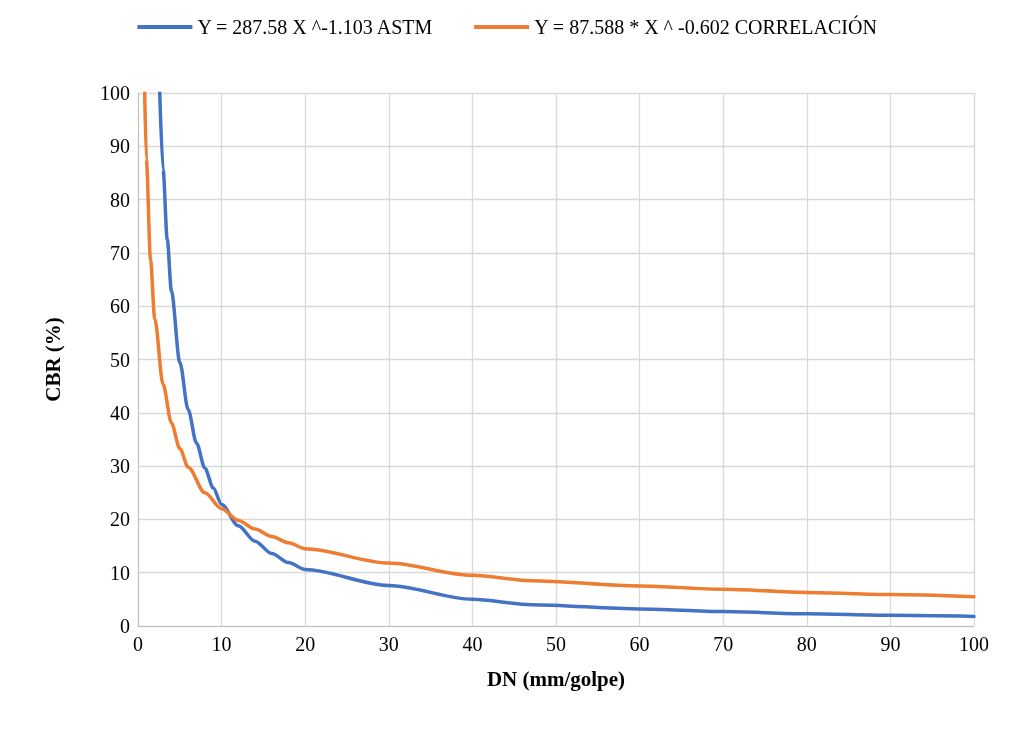 The image size is (1015, 734). Describe the element at coordinates (472, 644) in the screenshot. I see `x-tick-label: 40` at that location.